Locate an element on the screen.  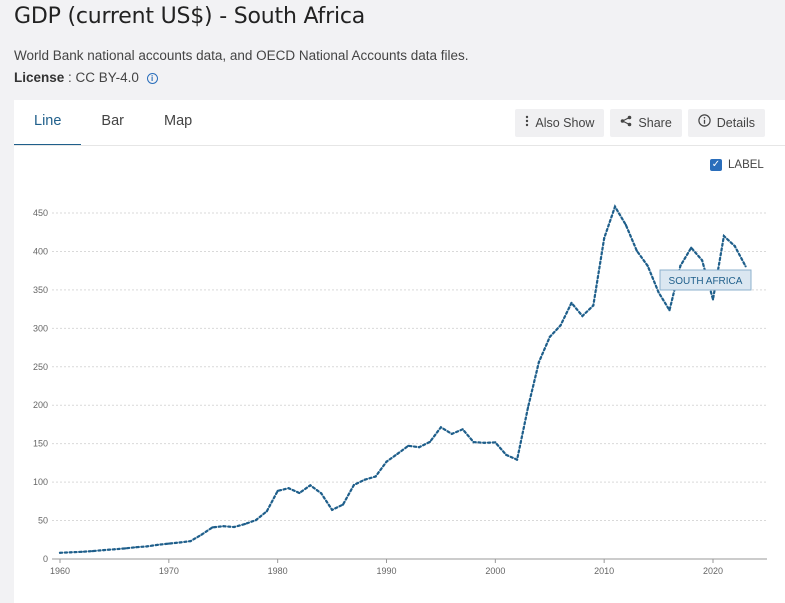
series-label: SOUTH AFRICA is located at coordinates (706, 281).